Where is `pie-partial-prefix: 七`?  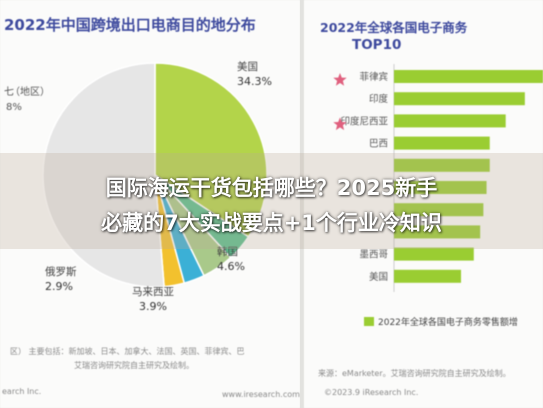 pie-partial-prefix: 七 is located at coordinates (9, 92).